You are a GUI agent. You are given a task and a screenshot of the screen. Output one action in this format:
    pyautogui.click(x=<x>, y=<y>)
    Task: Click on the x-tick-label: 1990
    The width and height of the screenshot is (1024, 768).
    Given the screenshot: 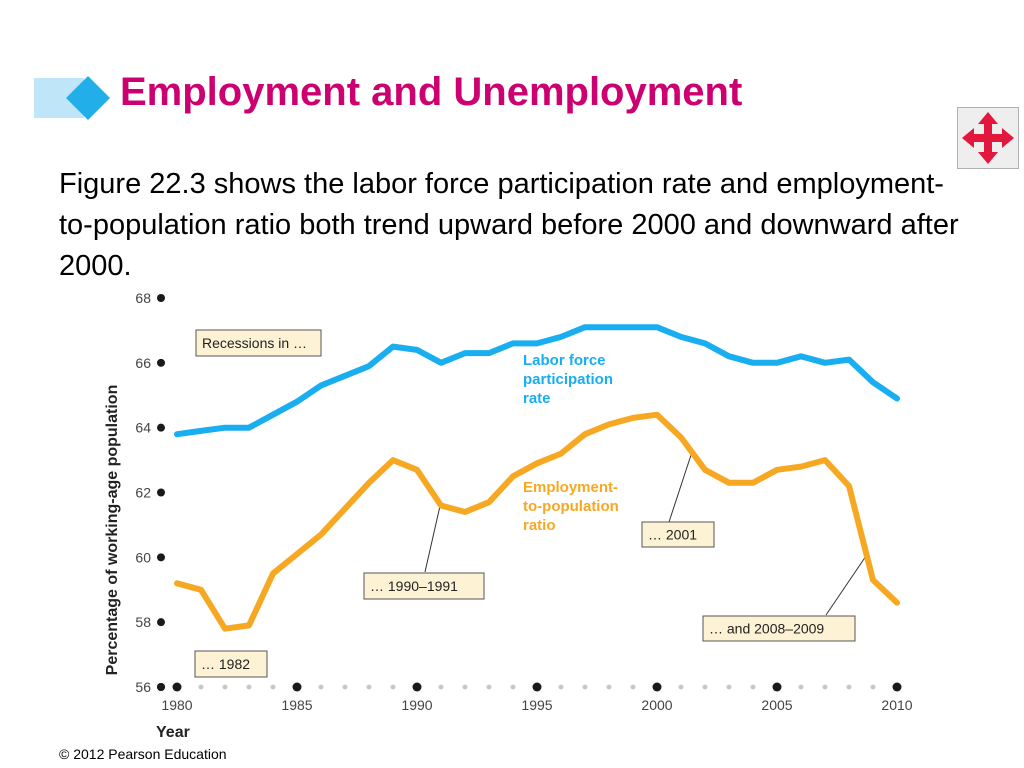 What is the action you would take?
    pyautogui.click(x=416, y=705)
    